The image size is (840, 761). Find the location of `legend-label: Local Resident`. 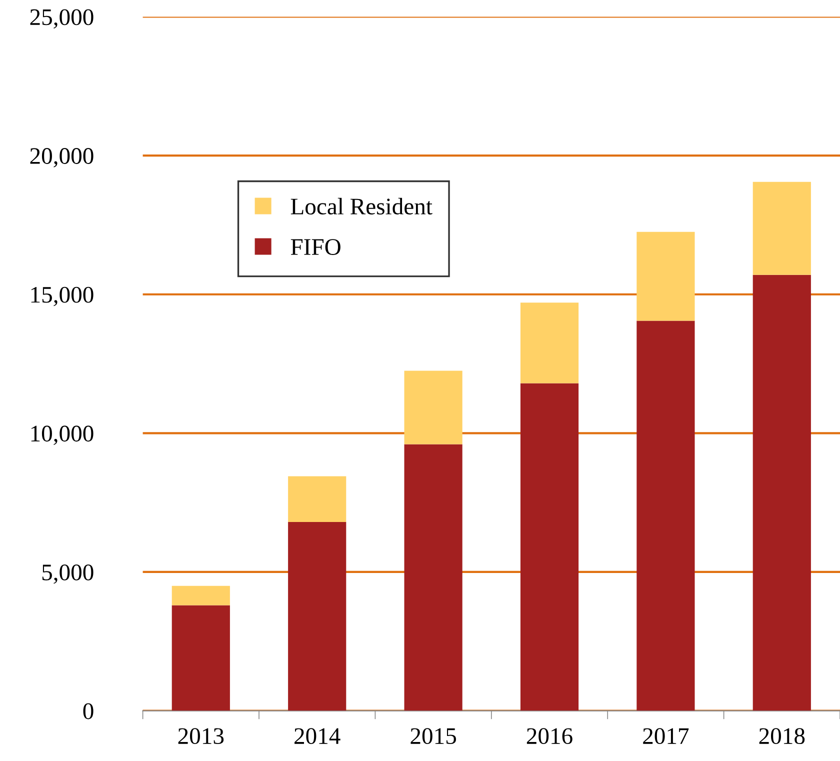

legend-label: Local Resident is located at coordinates (361, 206).